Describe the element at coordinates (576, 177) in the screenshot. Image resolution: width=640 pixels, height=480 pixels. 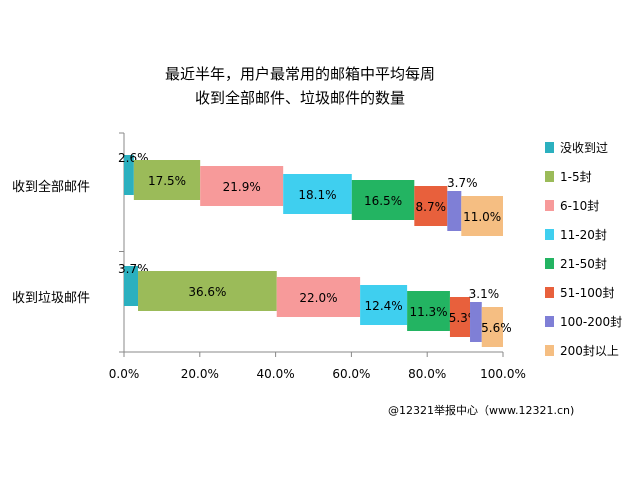
I see `legend-label: 1-5封` at that location.